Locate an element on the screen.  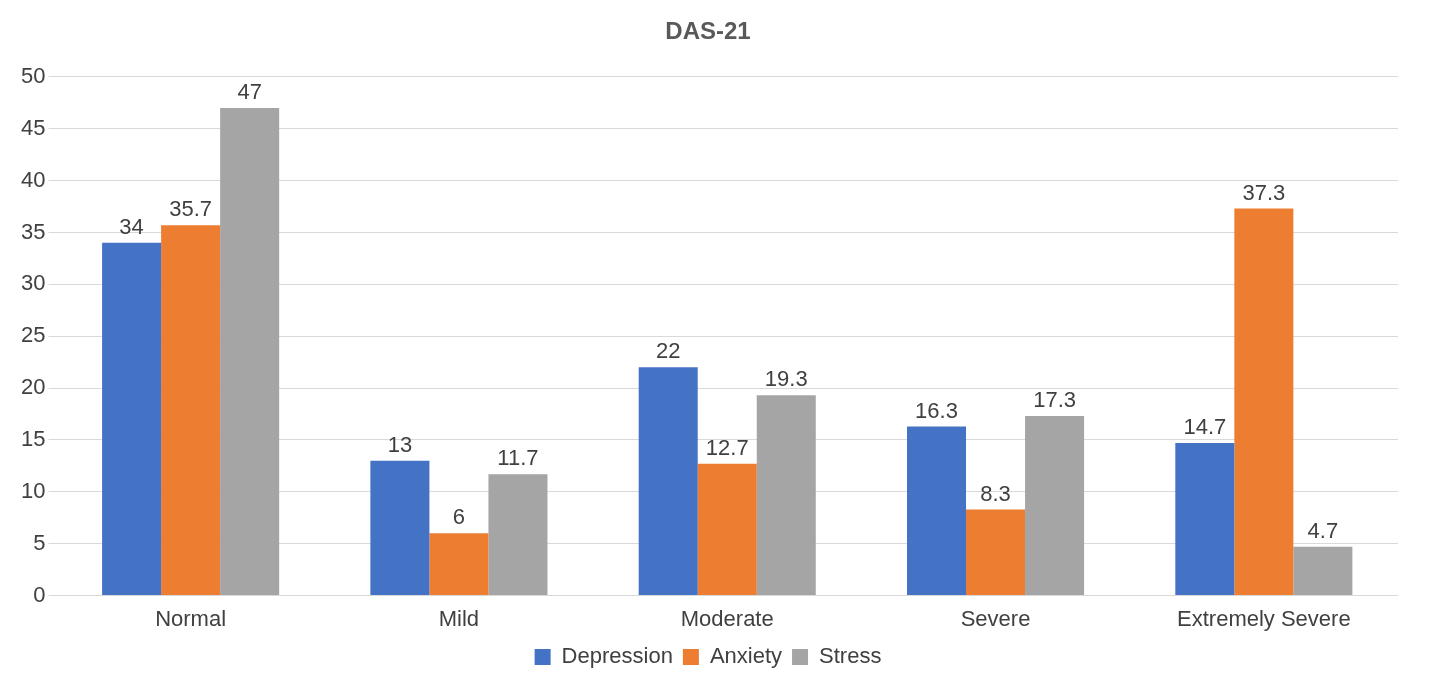
y-tick-label: 35 is located at coordinates (33, 231).